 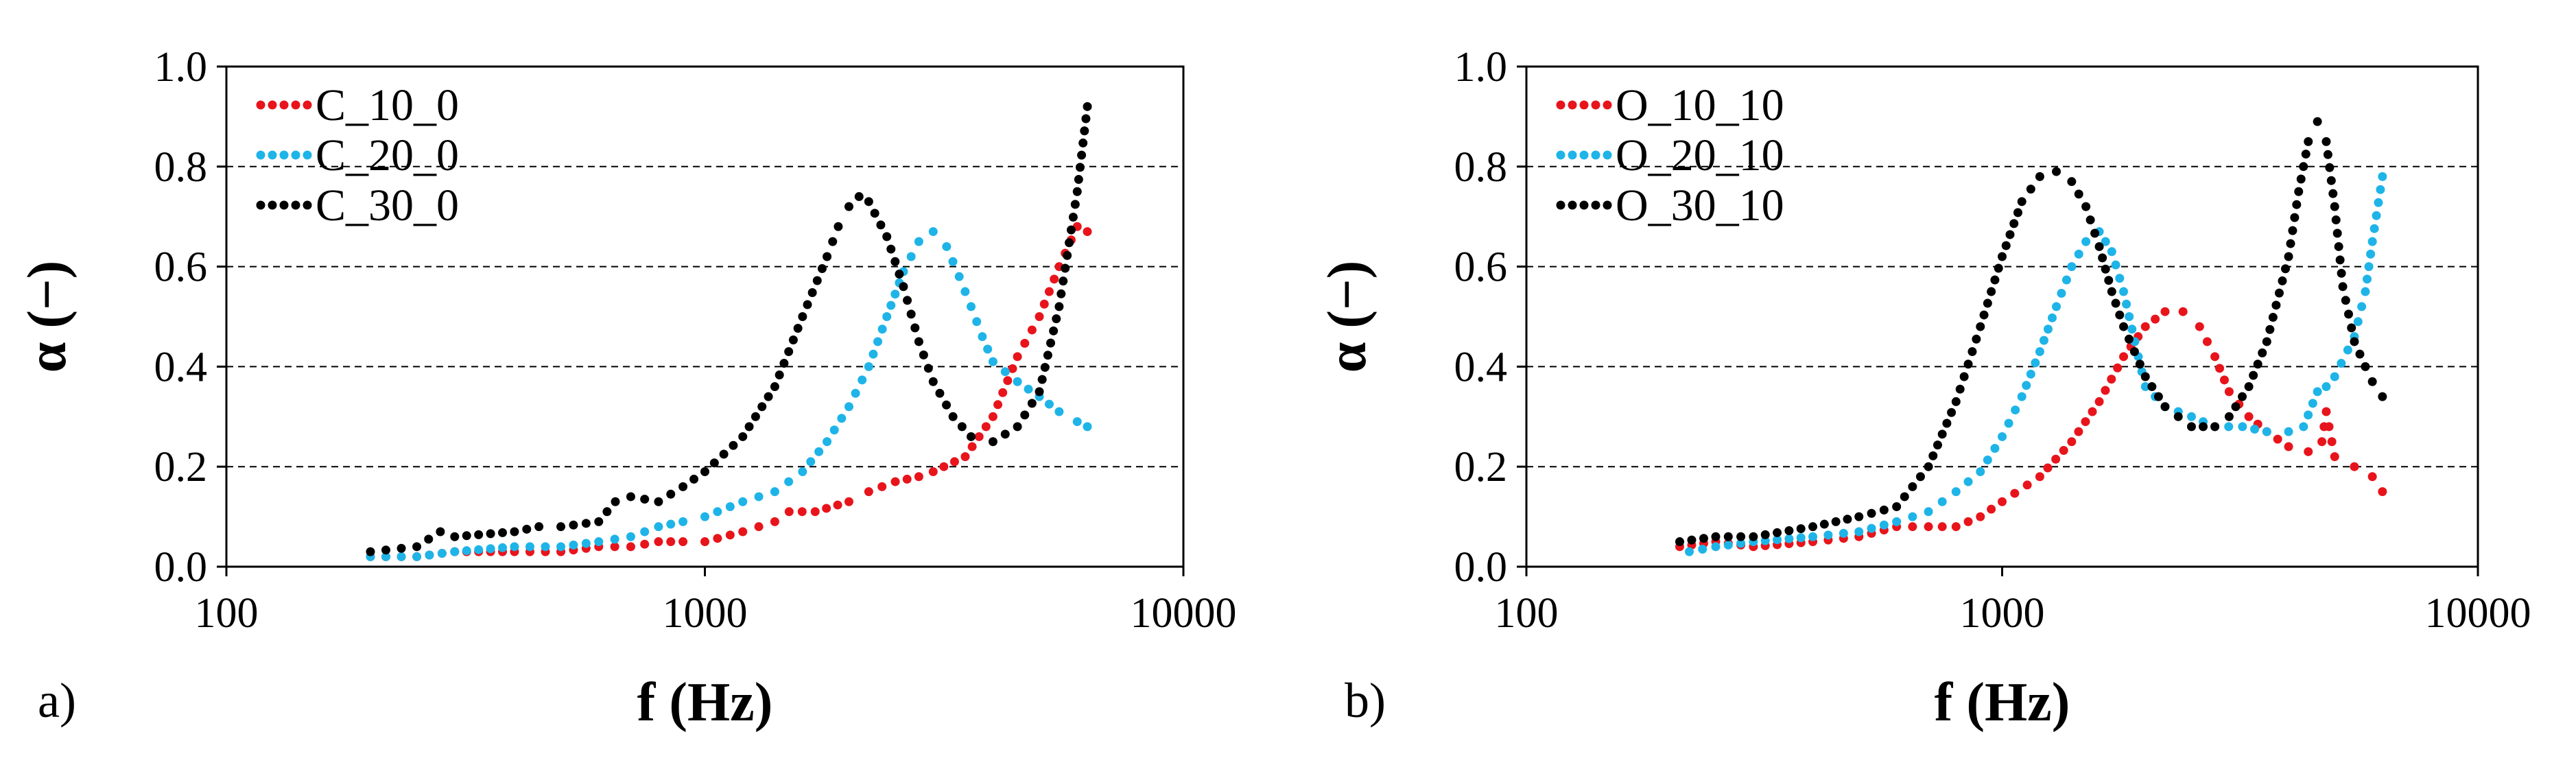 What do you see at coordinates (57, 701) in the screenshot?
I see `panel-label: a)` at bounding box center [57, 701].